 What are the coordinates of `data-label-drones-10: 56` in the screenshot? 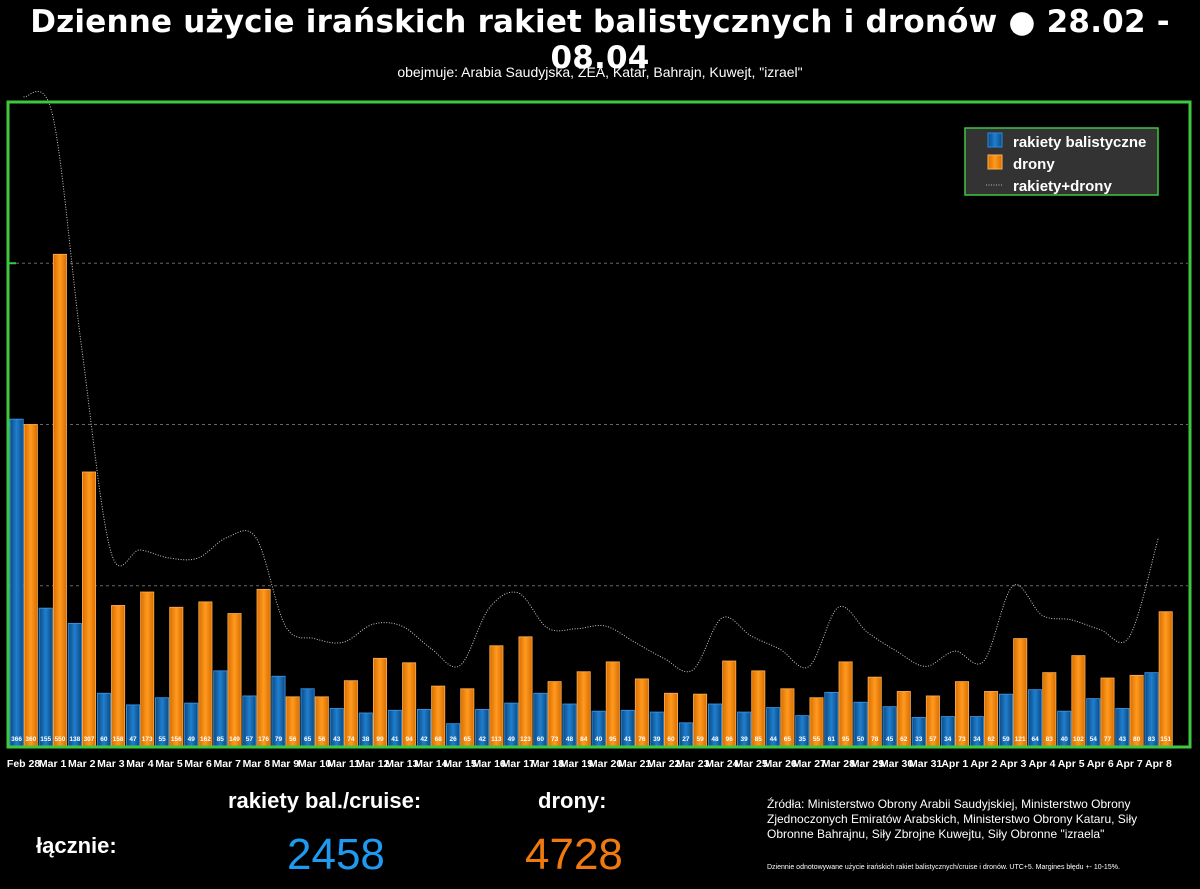 It's located at (322, 739).